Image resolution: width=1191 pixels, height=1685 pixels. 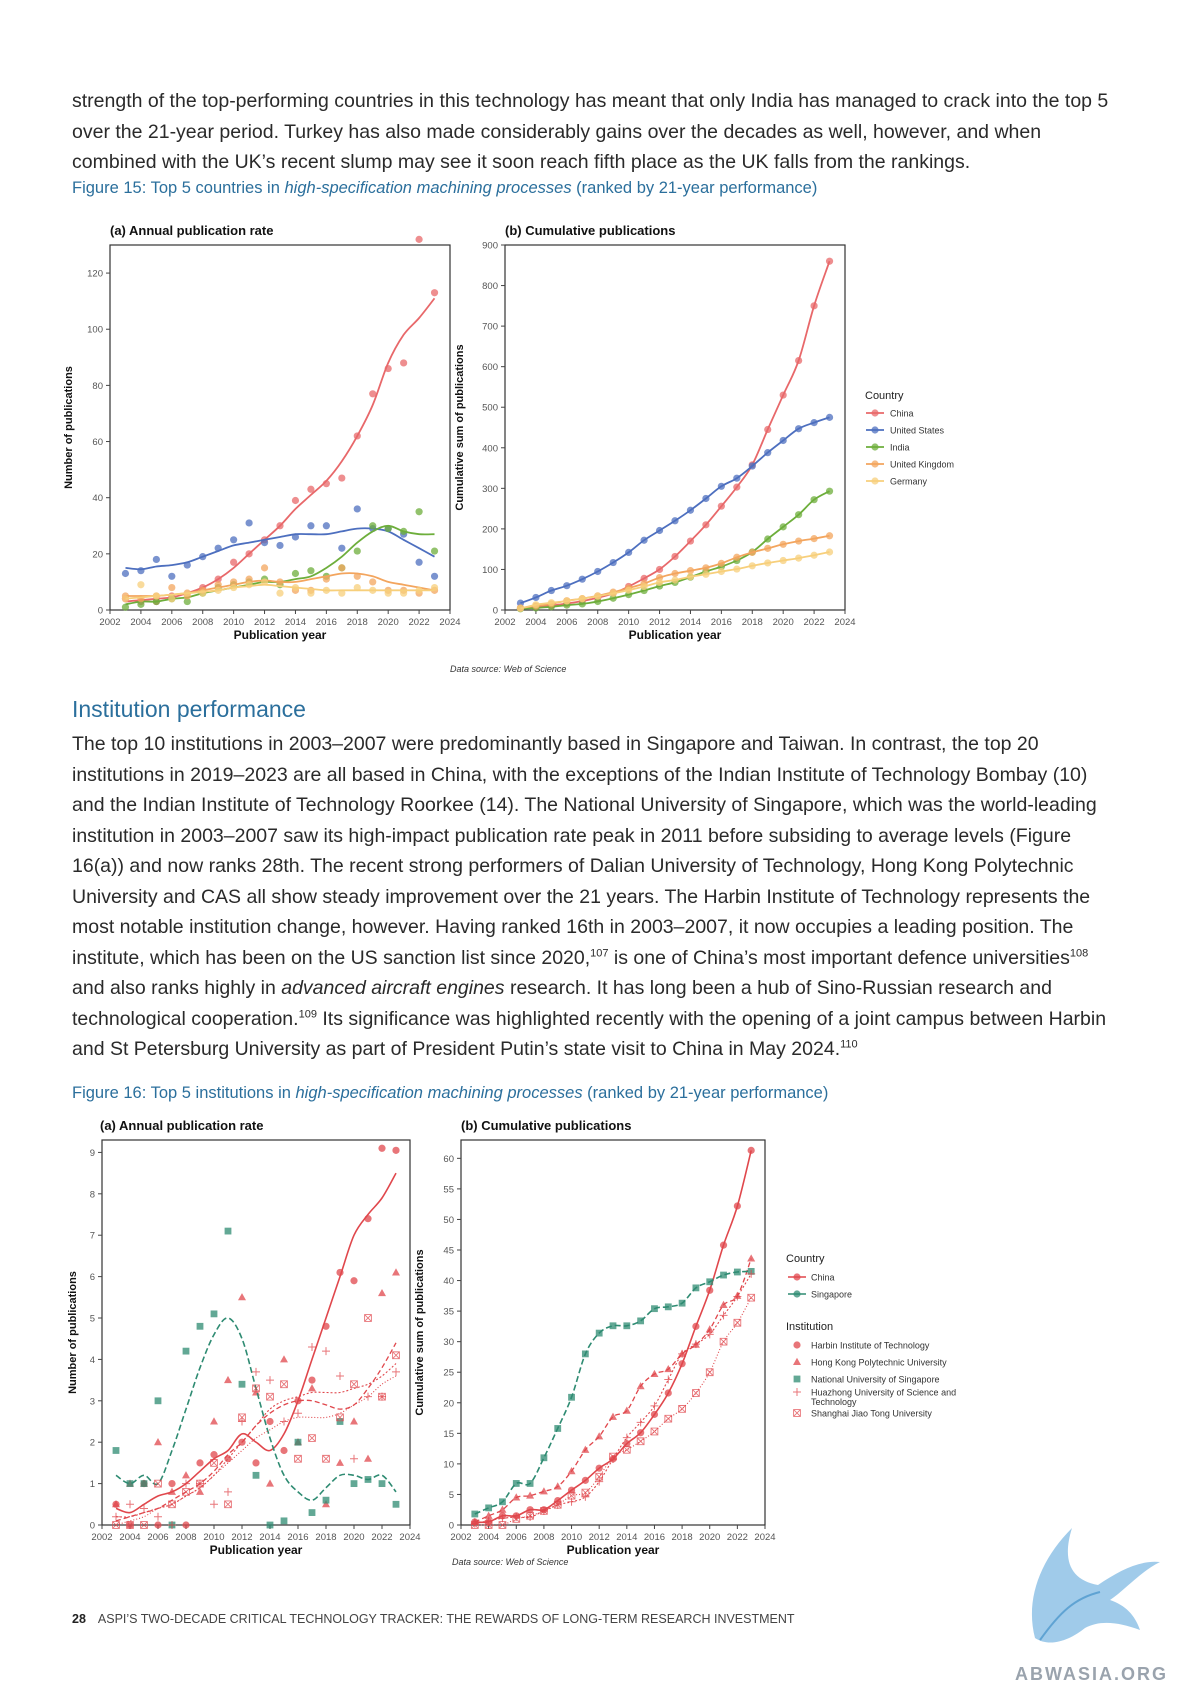 What do you see at coordinates (883, 1393) in the screenshot?
I see `legend-label: Huazhong University of Science and` at bounding box center [883, 1393].